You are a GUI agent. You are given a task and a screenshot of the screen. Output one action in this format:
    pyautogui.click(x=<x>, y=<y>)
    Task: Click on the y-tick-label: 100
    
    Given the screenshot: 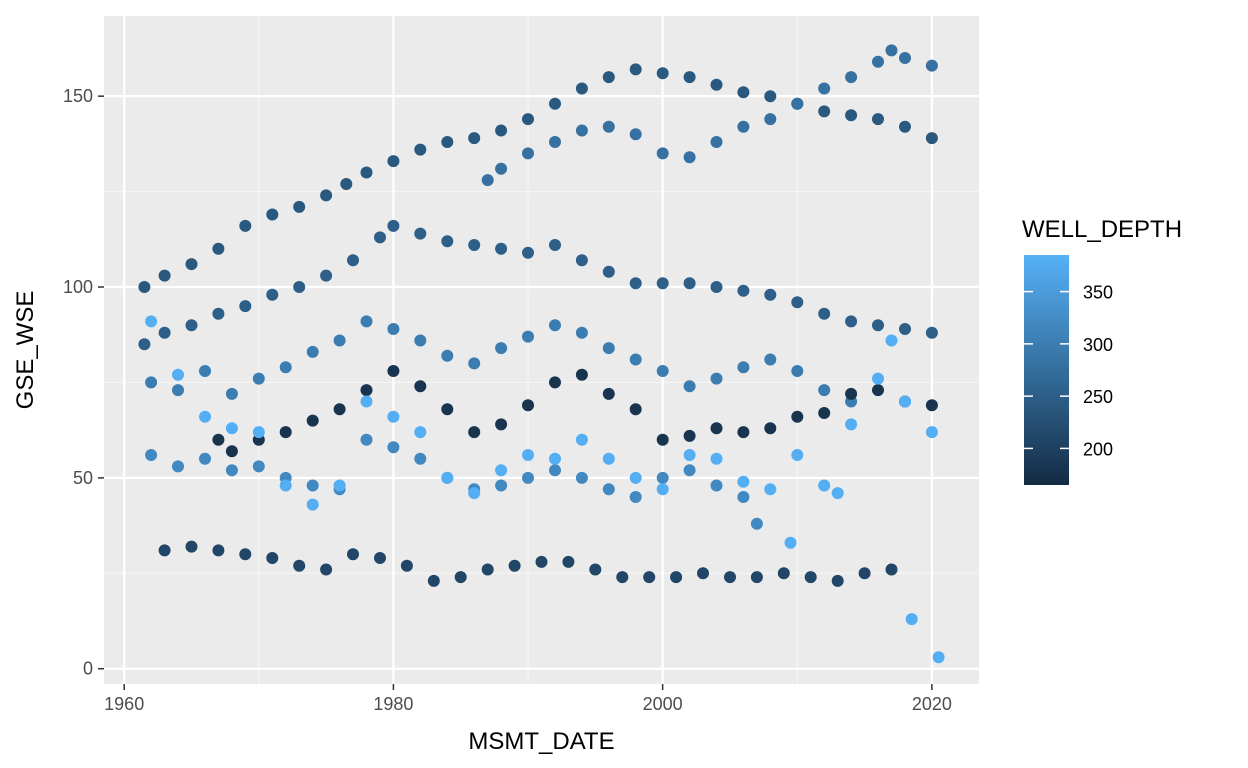 What is the action you would take?
    pyautogui.click(x=78, y=287)
    